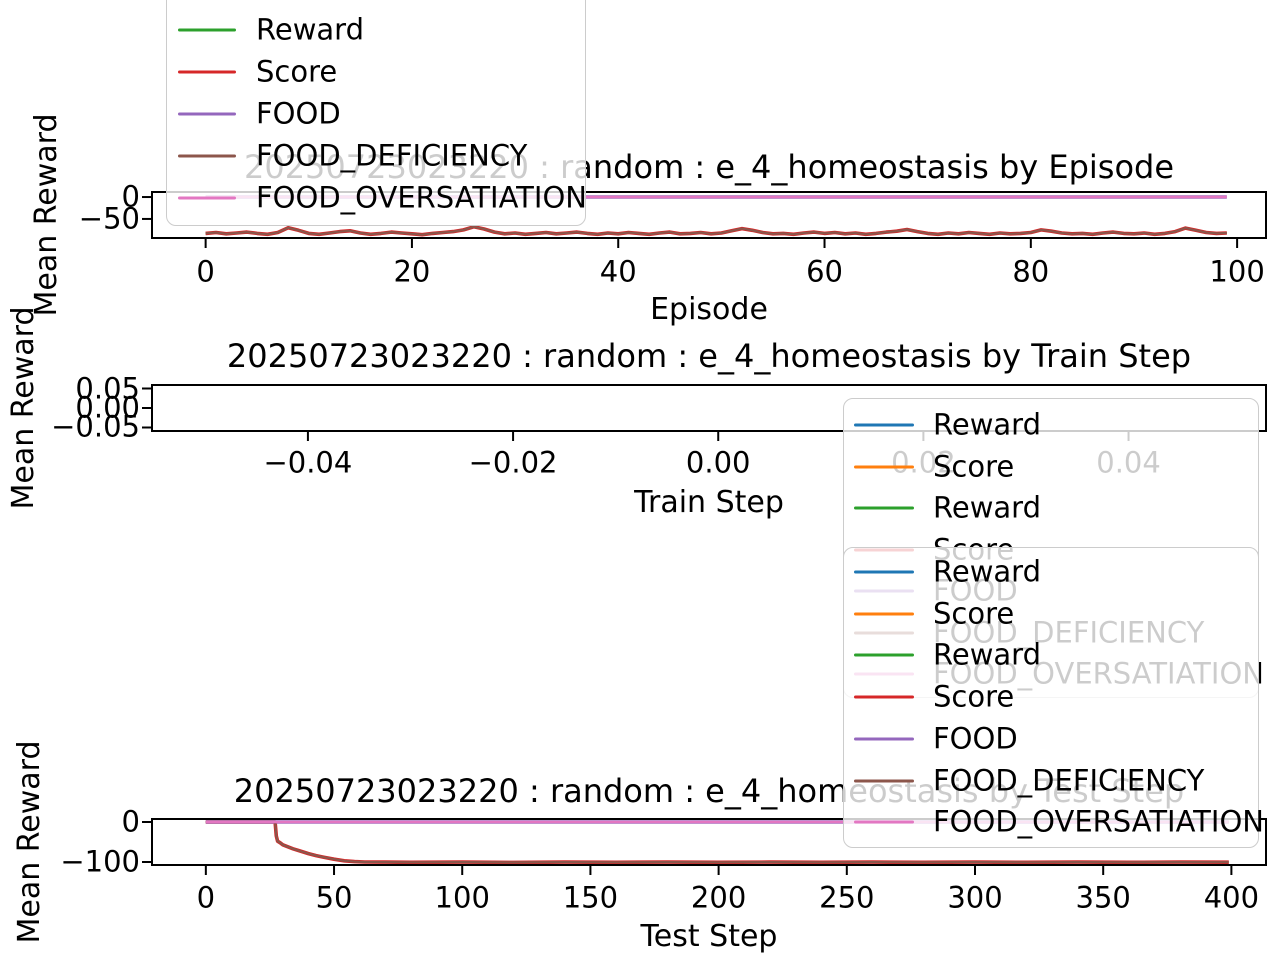  What do you see at coordinates (107, 388) in the screenshot?
I see `y-tick-label: 0.05` at bounding box center [107, 388].